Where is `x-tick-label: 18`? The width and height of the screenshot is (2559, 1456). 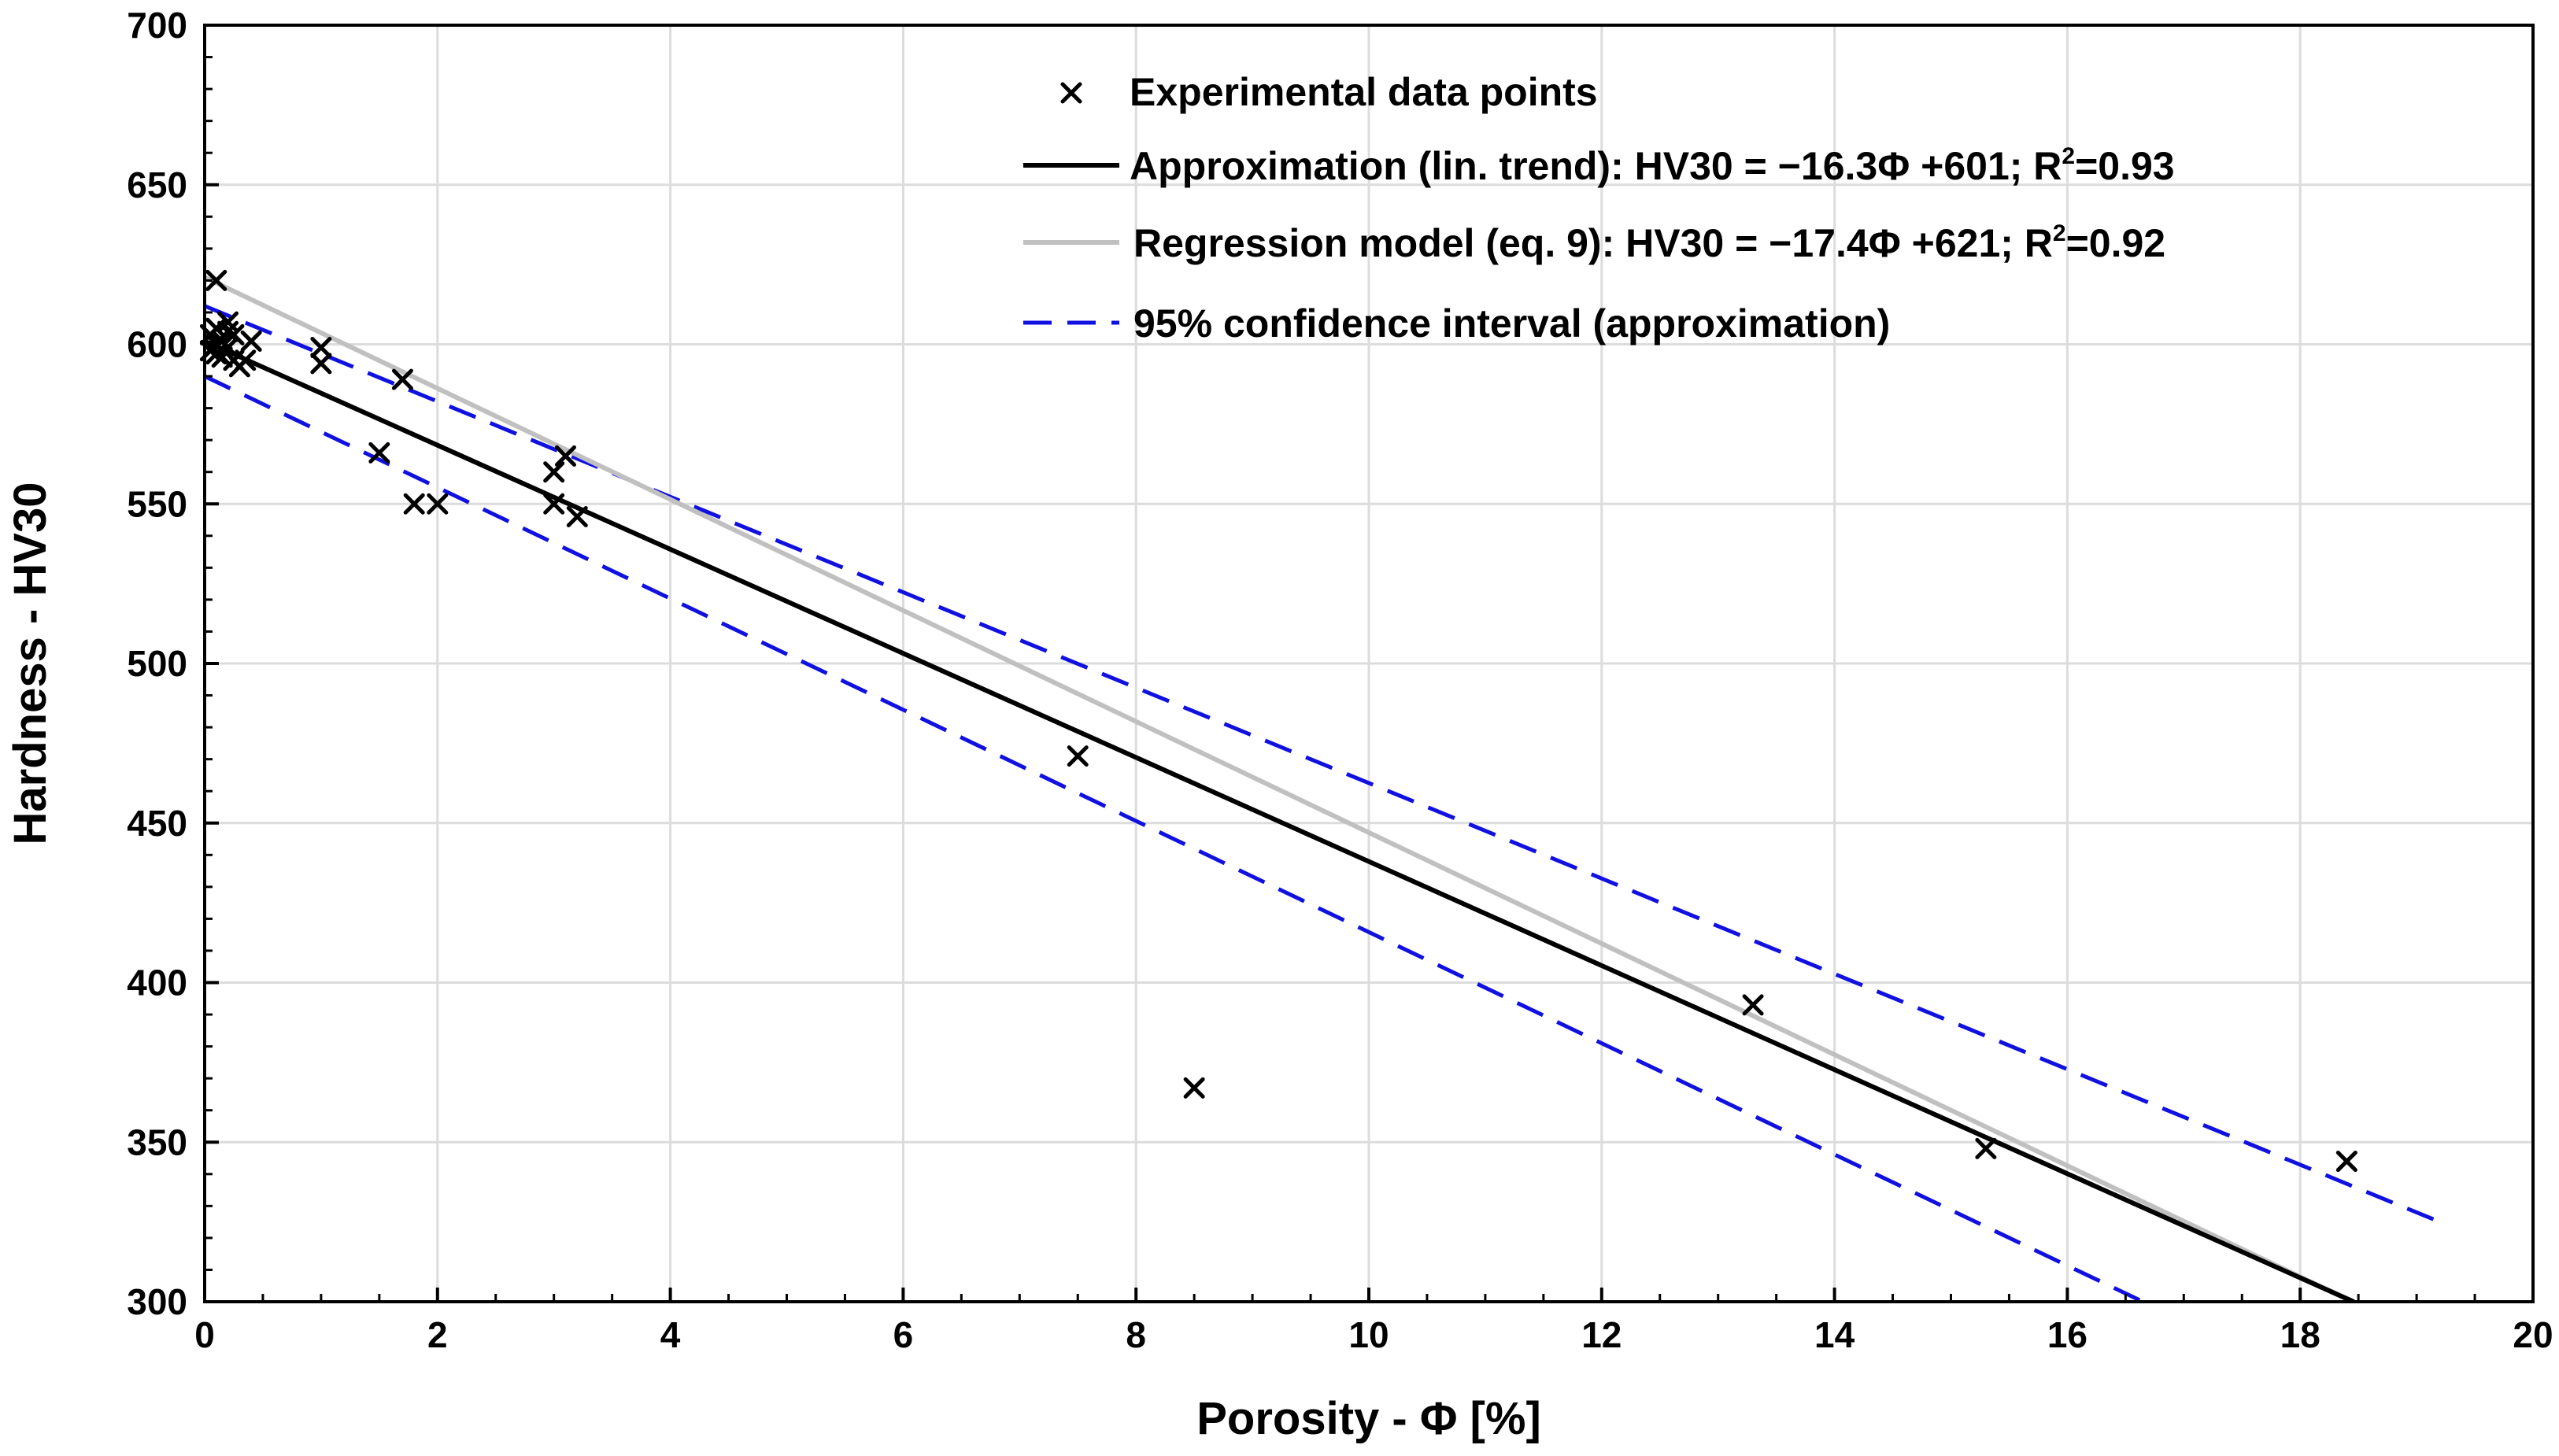
x-tick-label: 18 is located at coordinates (2300, 1334).